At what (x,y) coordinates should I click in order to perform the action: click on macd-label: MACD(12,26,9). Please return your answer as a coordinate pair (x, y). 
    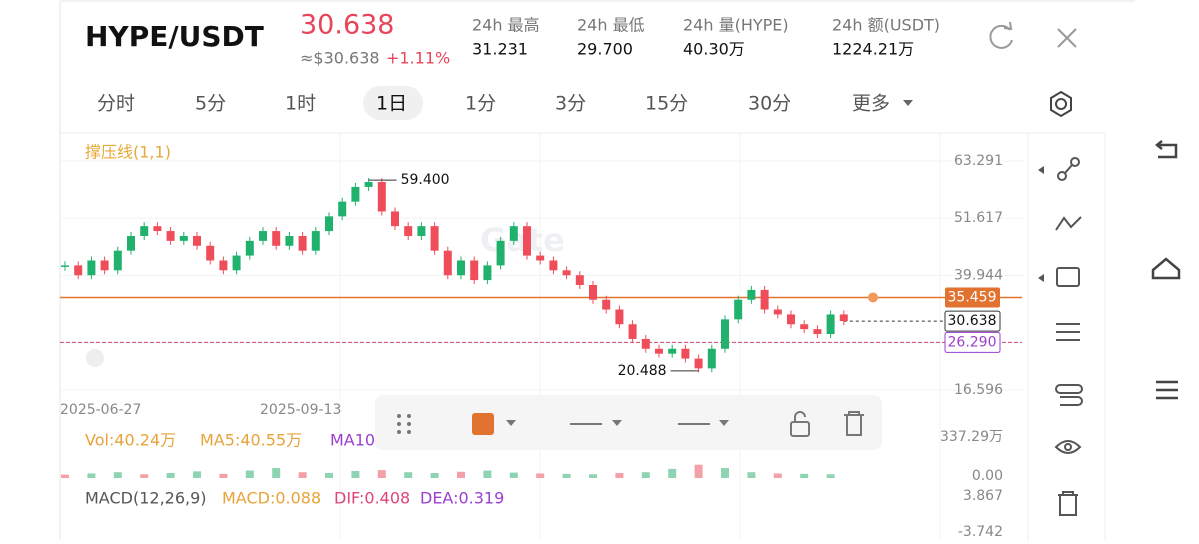
    Looking at the image, I should click on (146, 498).